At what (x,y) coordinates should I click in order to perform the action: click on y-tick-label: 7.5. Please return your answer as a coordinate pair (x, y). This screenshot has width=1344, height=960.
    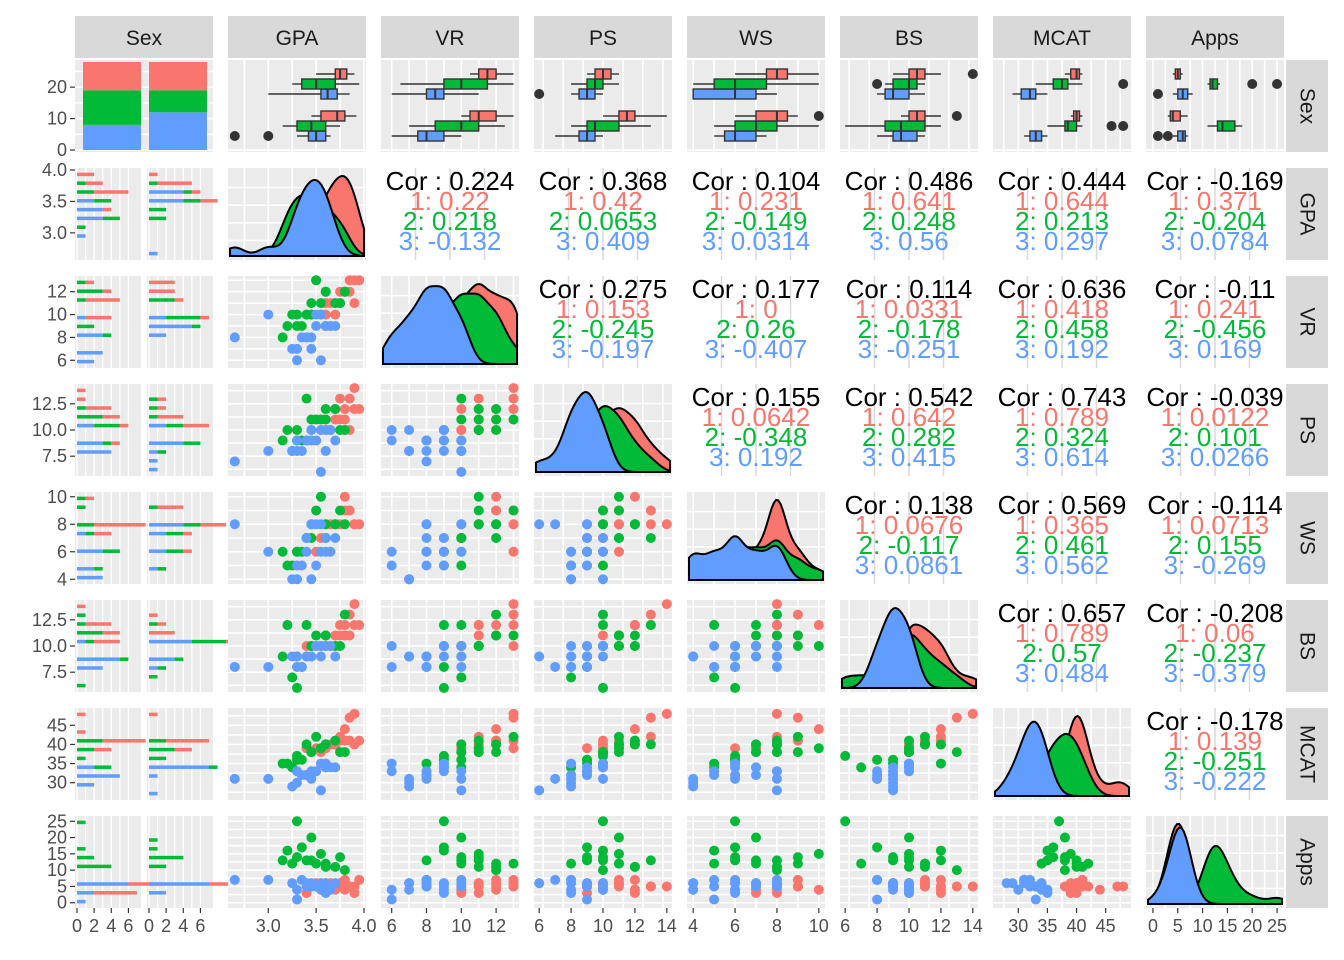
    Looking at the image, I should click on (54, 672).